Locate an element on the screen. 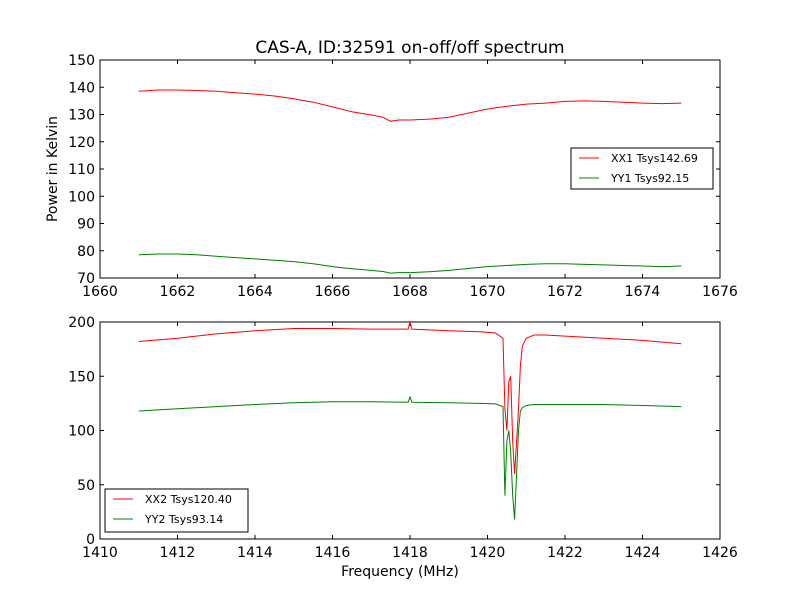  x-tick-label: 1414 is located at coordinates (255, 553).